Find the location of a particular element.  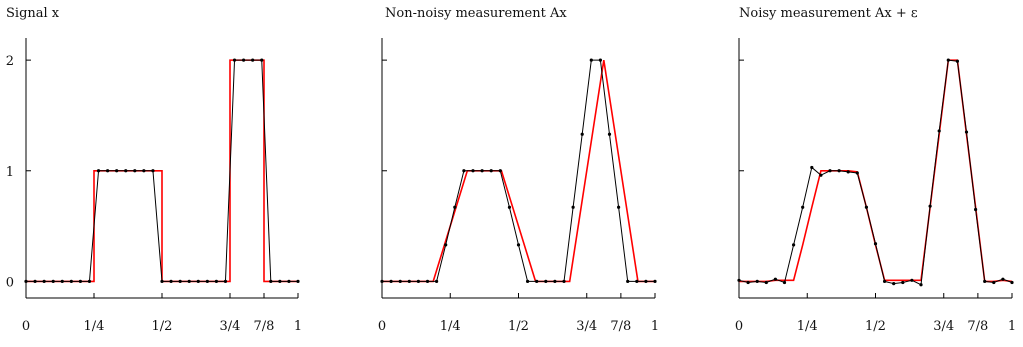

panel-2-x-tick-label: 0 is located at coordinates (382, 326).